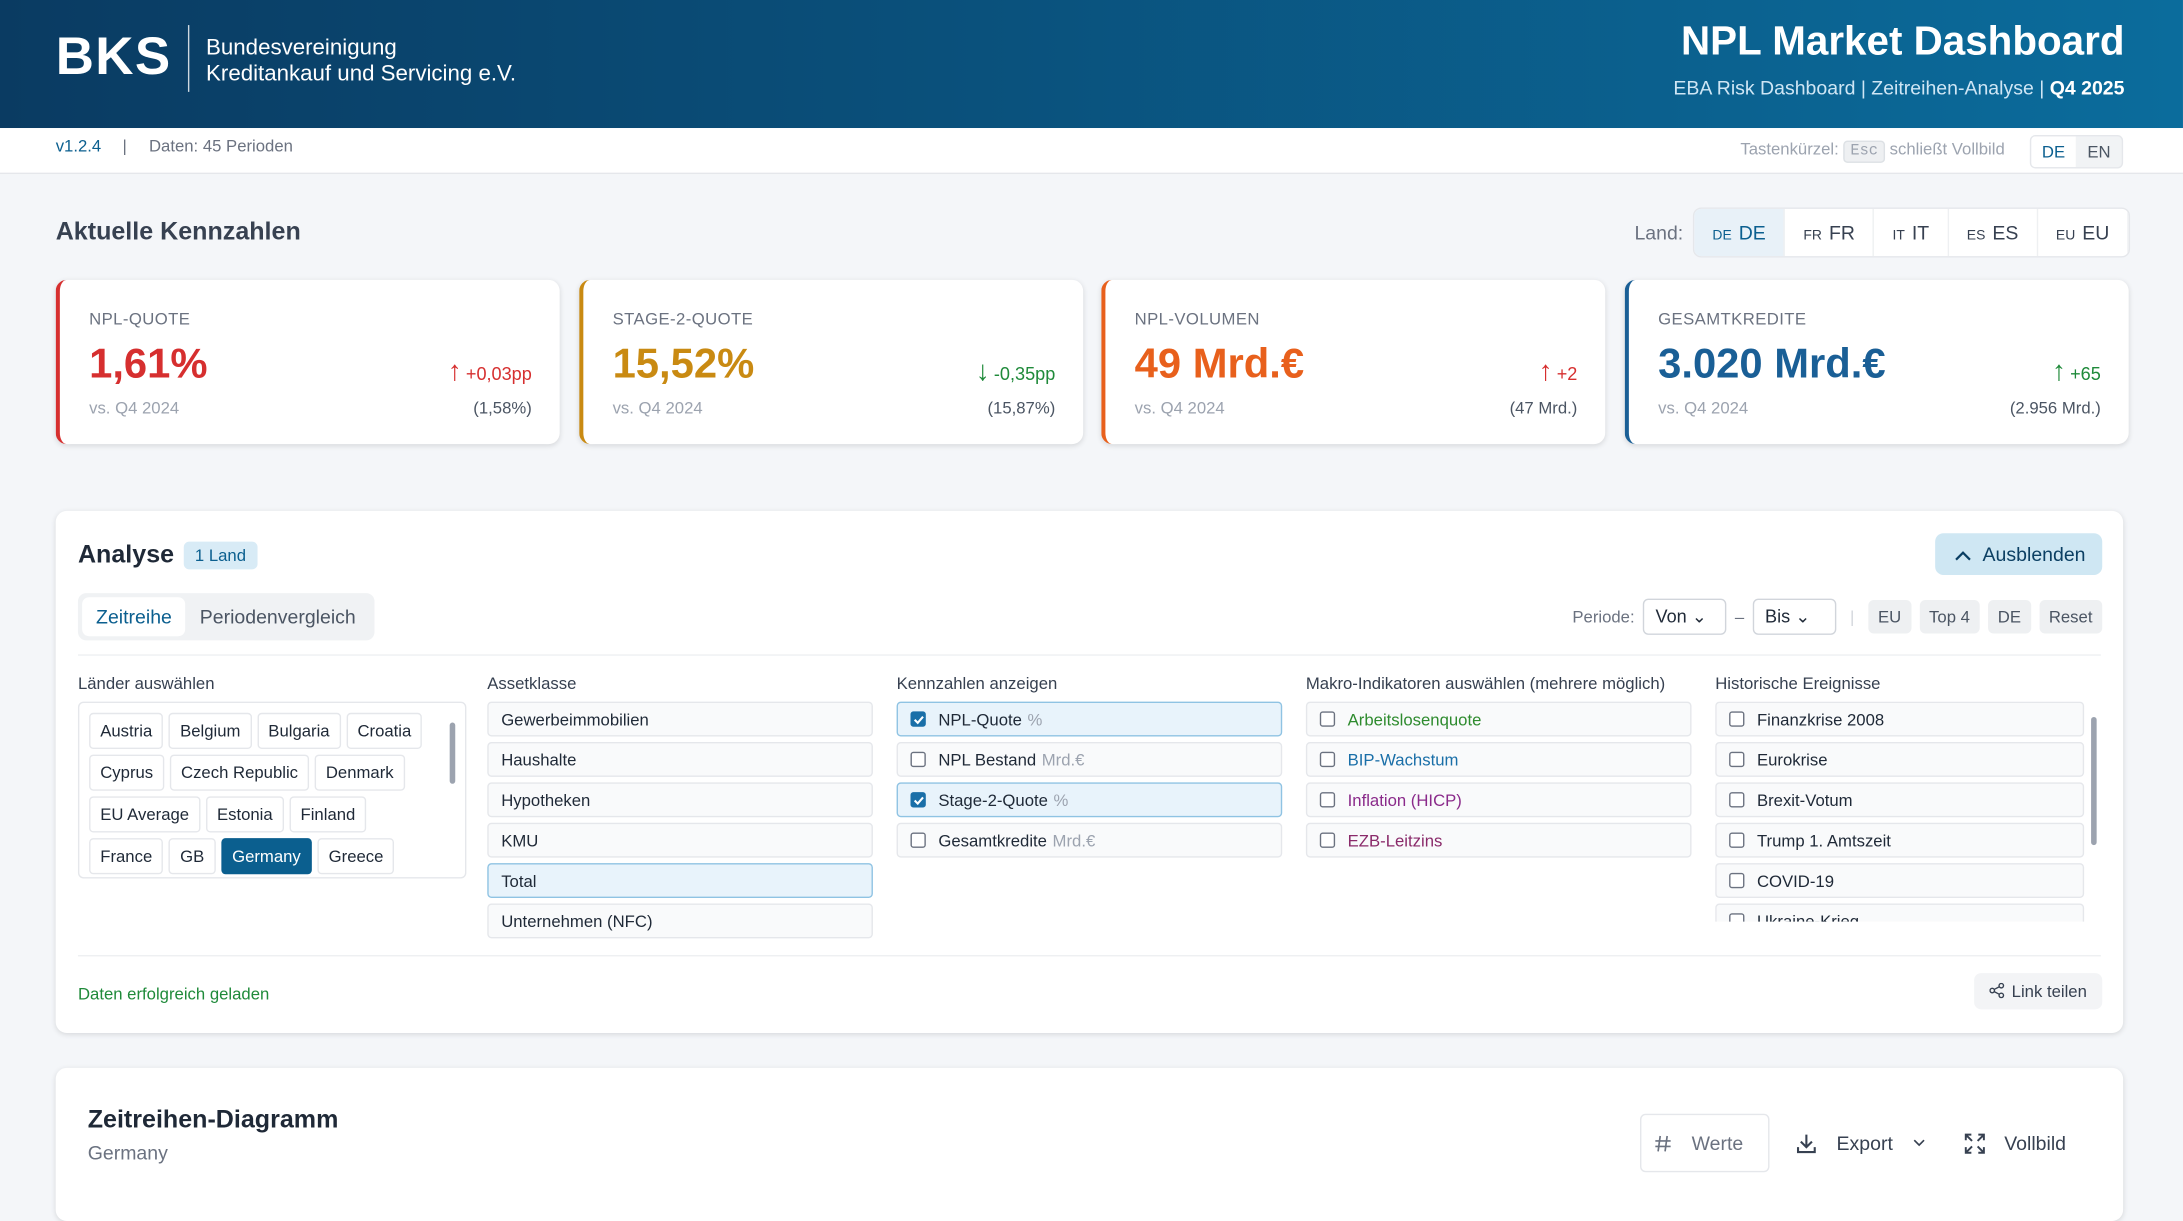 Image resolution: width=2183 pixels, height=1221 pixels. What do you see at coordinates (1074, 840) in the screenshot?
I see `metric-unit: Mrd.€` at bounding box center [1074, 840].